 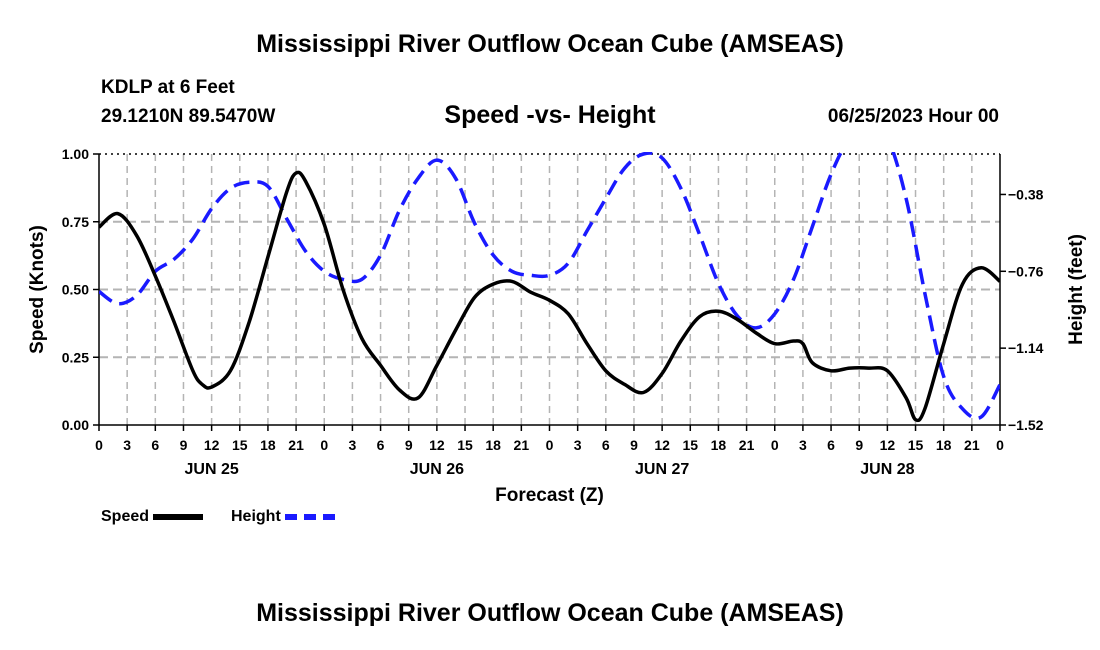 I want to click on y-tick-label-left: 0.25, so click(x=75, y=357).